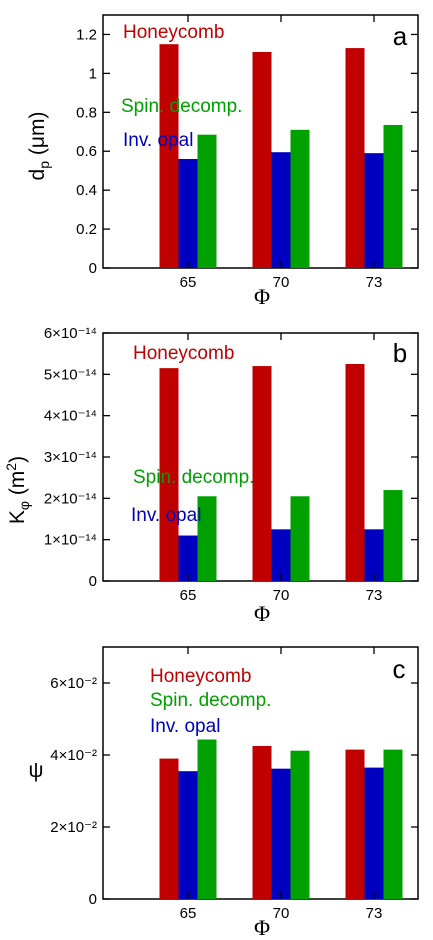 Image resolution: width=433 pixels, height=940 pixels. What do you see at coordinates (39, 146) in the screenshot?
I see `y-axis-label-a: dp (μm)` at bounding box center [39, 146].